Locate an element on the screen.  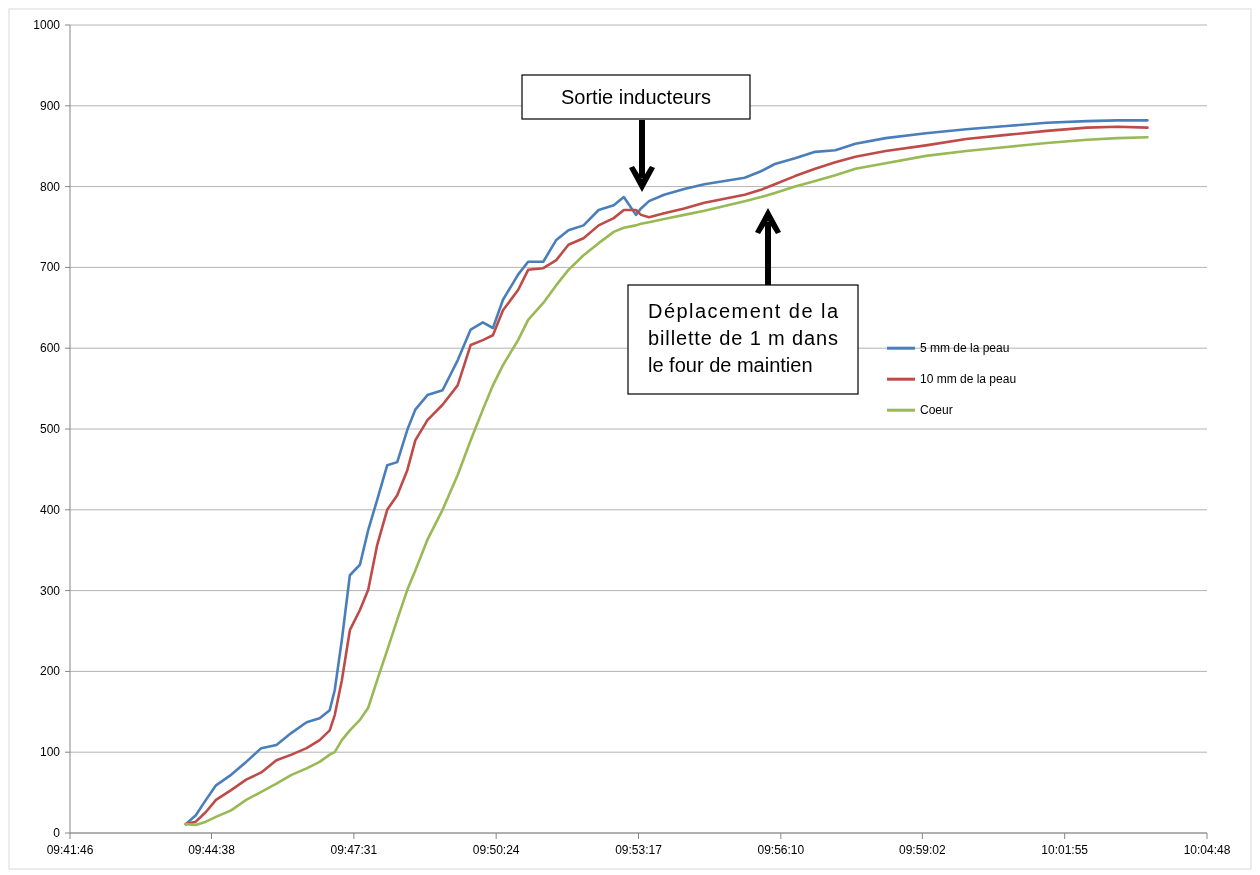
y-tick-label: 400 is located at coordinates (50, 509).